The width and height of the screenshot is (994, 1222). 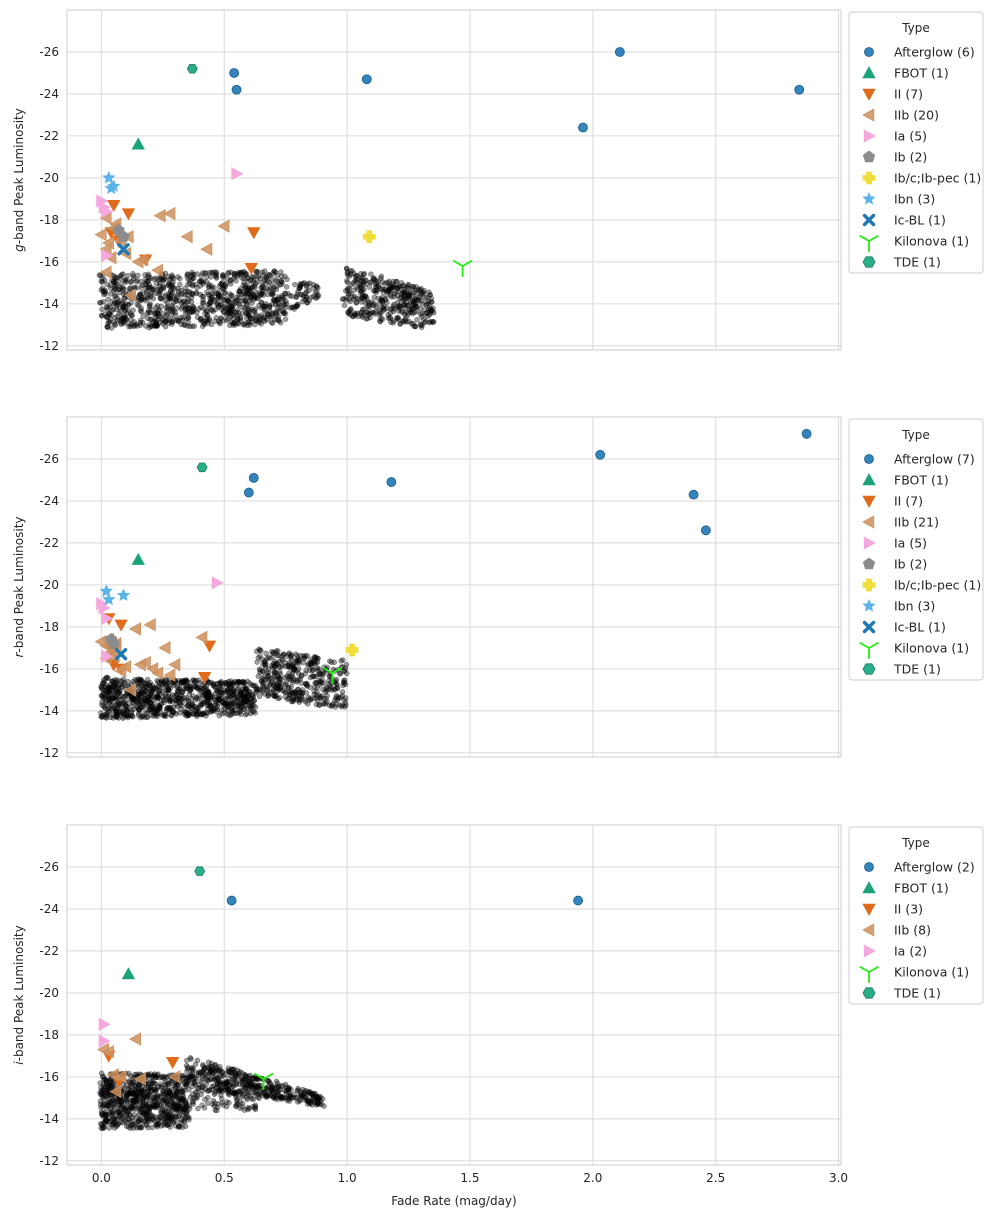 I want to click on series-ib-c-ib-pec, so click(x=369, y=237).